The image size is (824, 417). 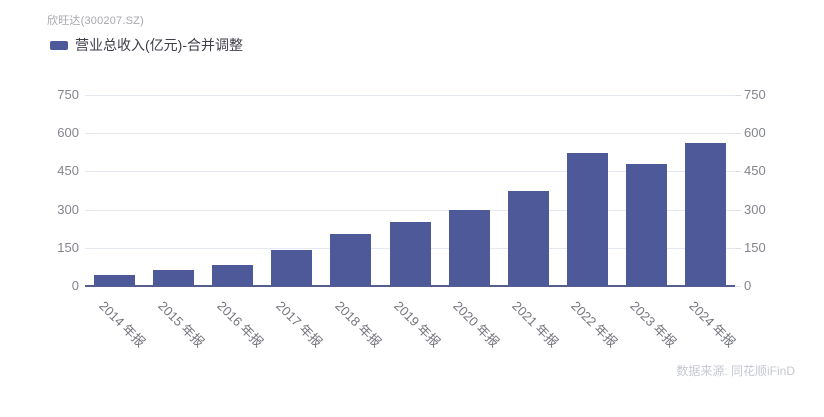 What do you see at coordinates (68, 94) in the screenshot?
I see `y-tick-label-left-750: 750` at bounding box center [68, 94].